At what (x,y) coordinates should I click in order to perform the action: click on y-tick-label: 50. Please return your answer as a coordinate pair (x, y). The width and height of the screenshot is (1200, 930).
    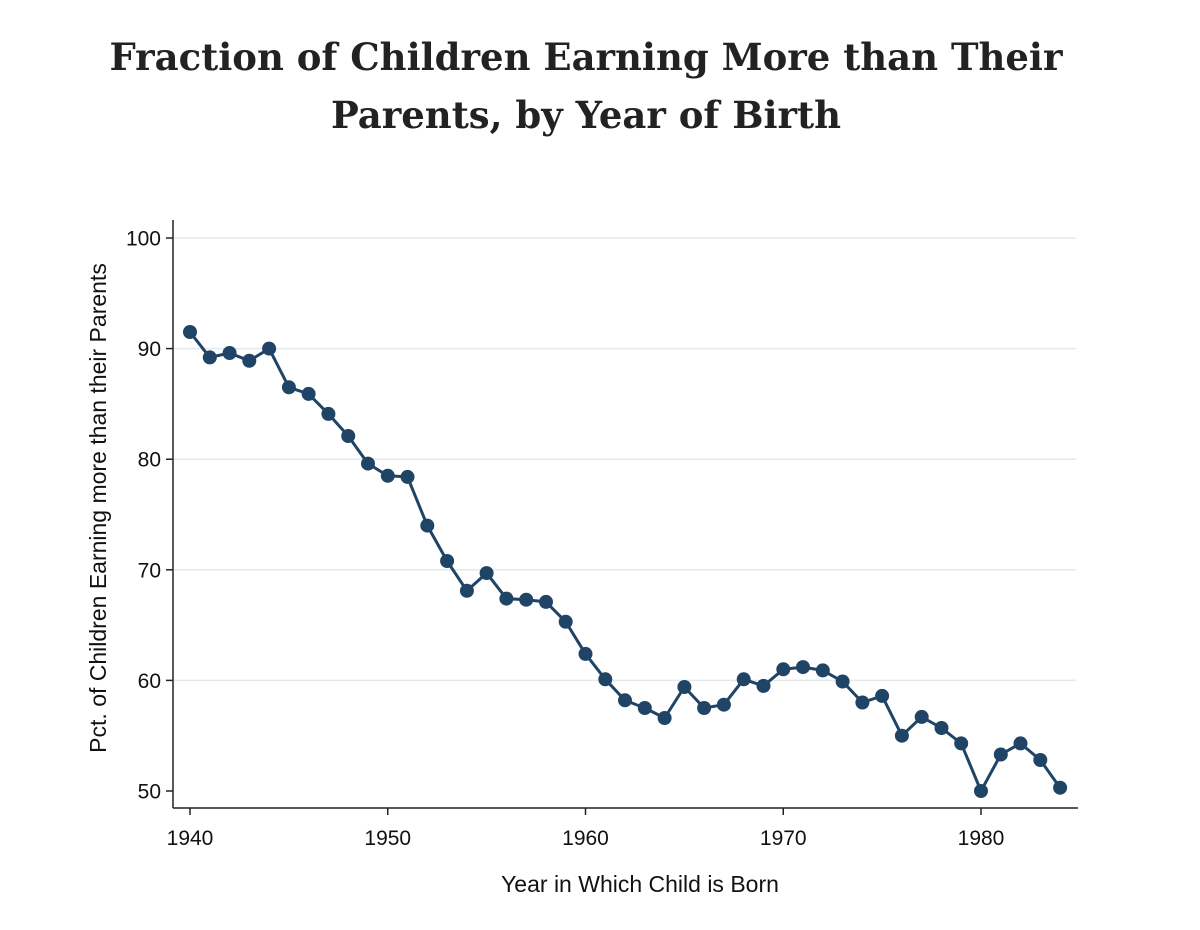
    Looking at the image, I should click on (149, 792).